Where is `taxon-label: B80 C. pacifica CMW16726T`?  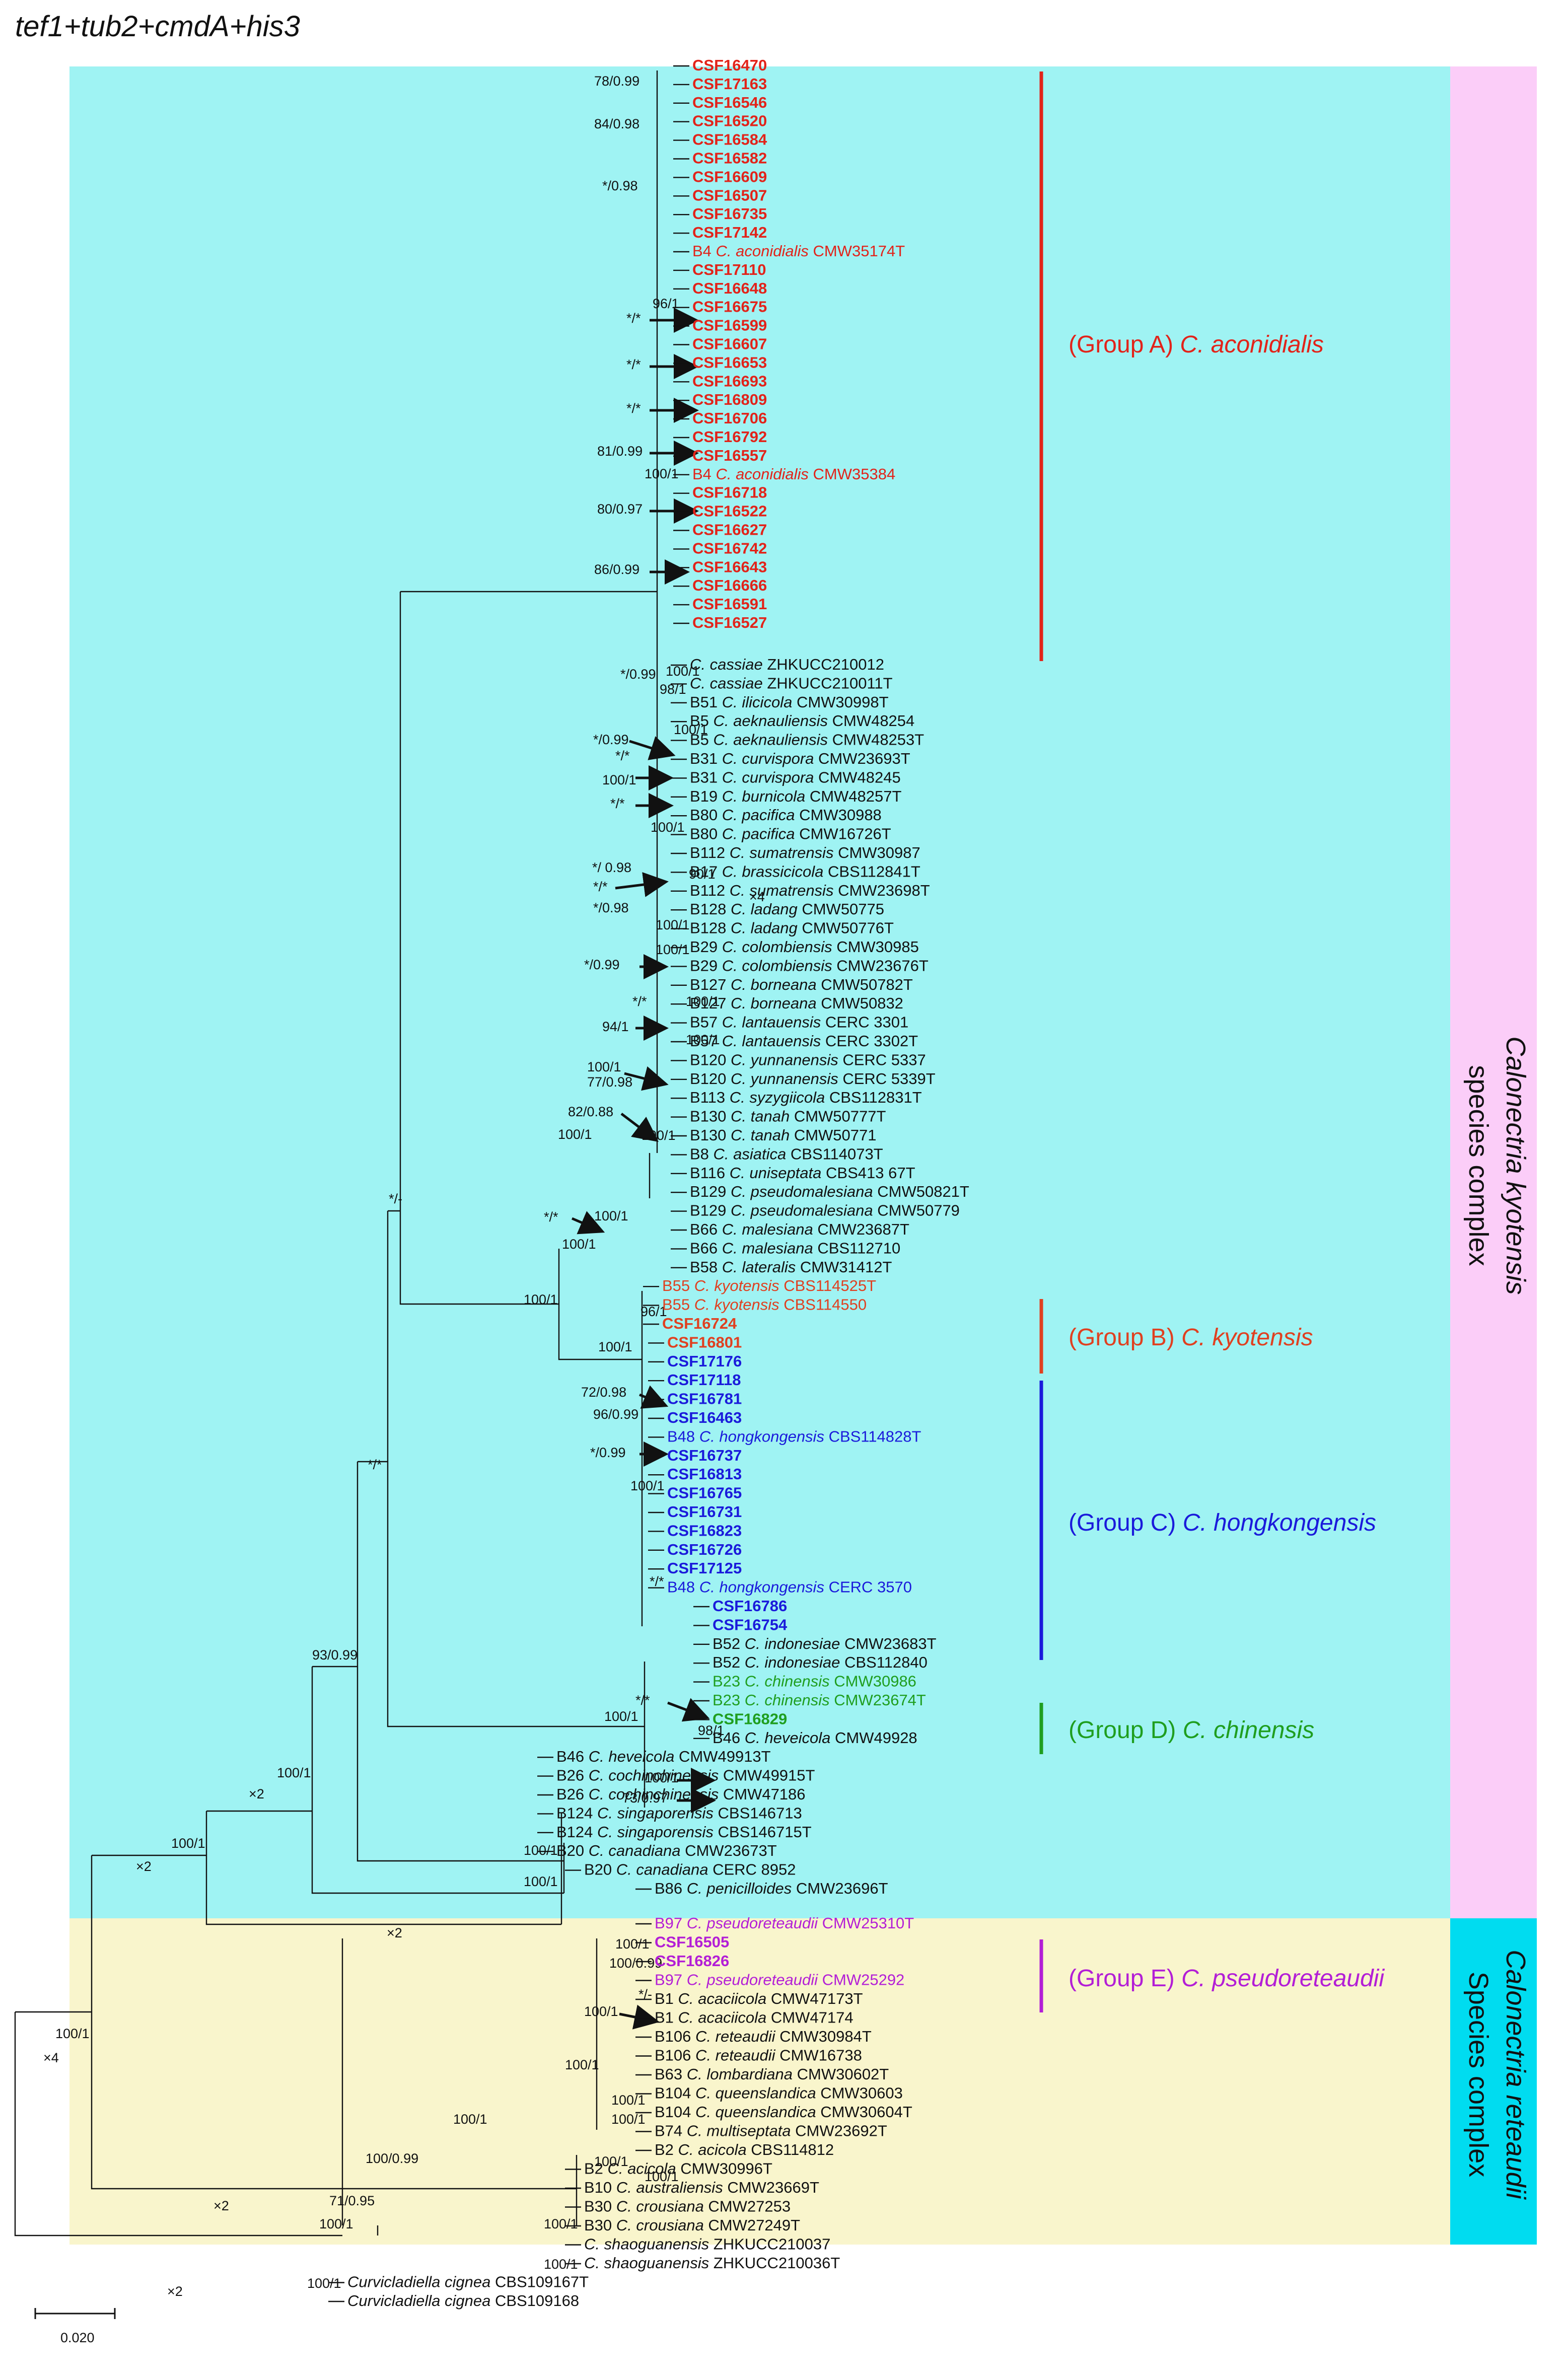
taxon-label: B80 C. pacifica CMW16726T is located at coordinates (790, 834).